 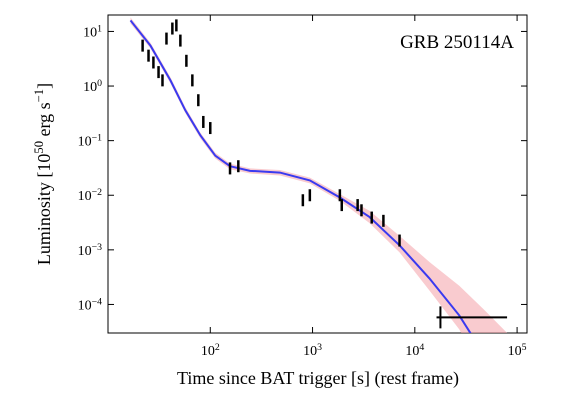 I want to click on x-tick-label: 10⁵, so click(x=517, y=351).